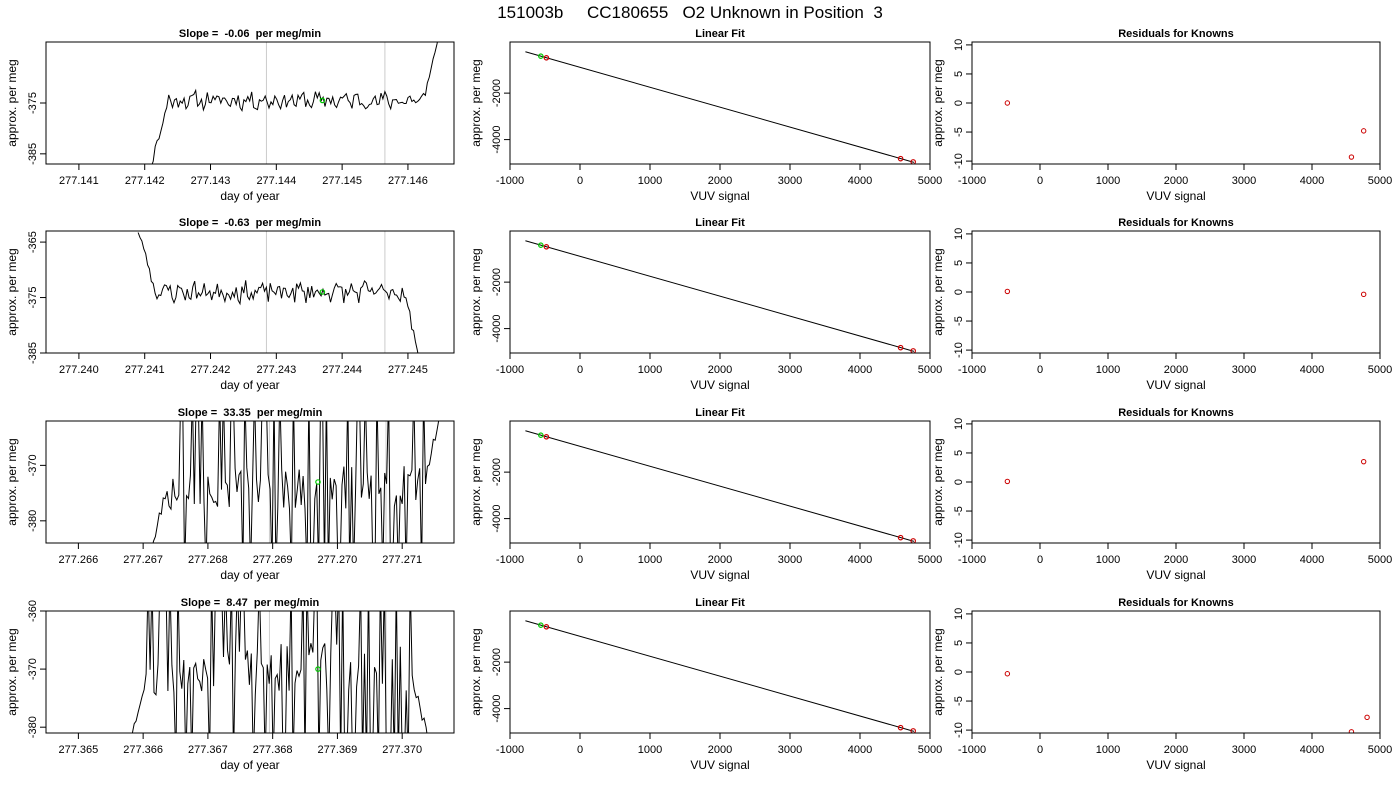 The height and width of the screenshot is (800, 1400). What do you see at coordinates (276, 370) in the screenshot?
I see `x-tick-label: 277.243` at bounding box center [276, 370].